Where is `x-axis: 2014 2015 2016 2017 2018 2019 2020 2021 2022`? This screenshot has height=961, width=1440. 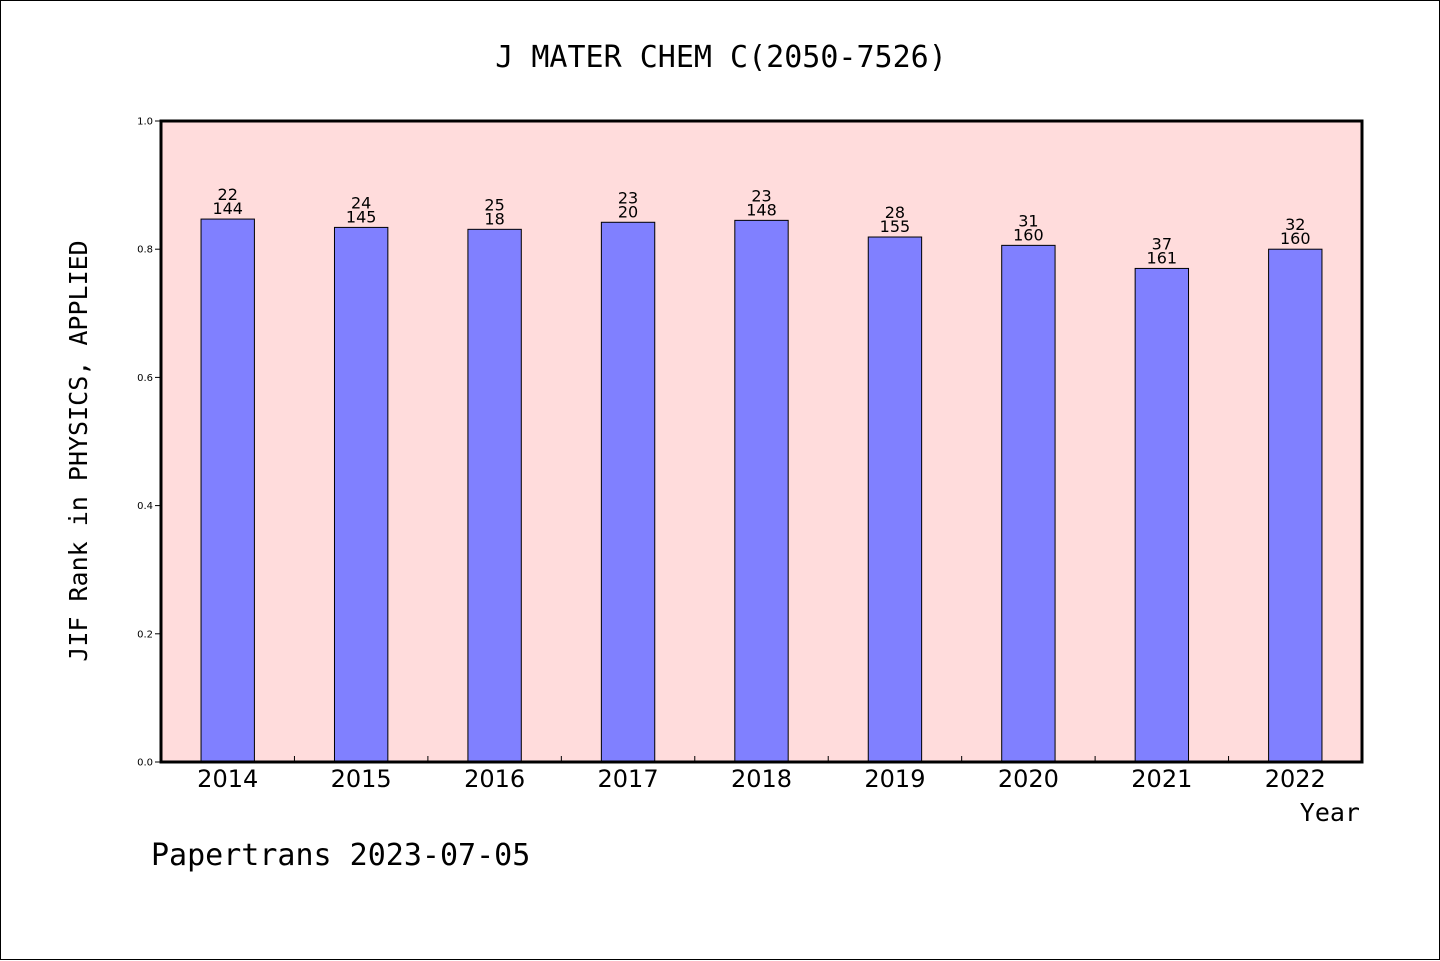 x-axis: 2014 2015 2016 2017 2018 2019 2020 2021 2022 is located at coordinates (761, 774).